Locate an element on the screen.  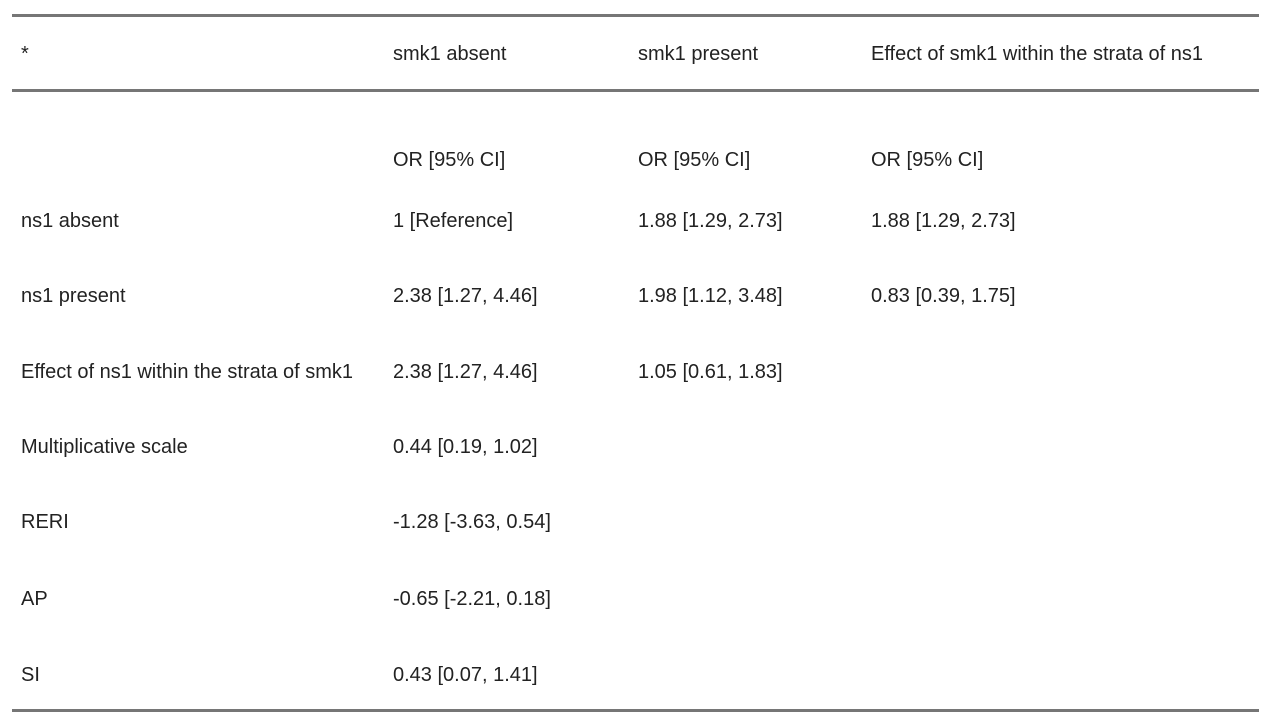
header-cell: * is located at coordinates (25, 54).